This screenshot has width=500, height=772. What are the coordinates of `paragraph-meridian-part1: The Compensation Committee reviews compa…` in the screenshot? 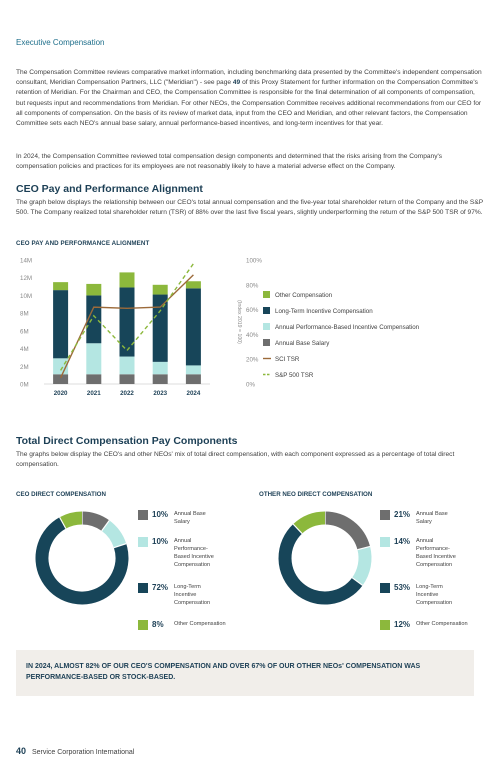 It's located at (249, 78).